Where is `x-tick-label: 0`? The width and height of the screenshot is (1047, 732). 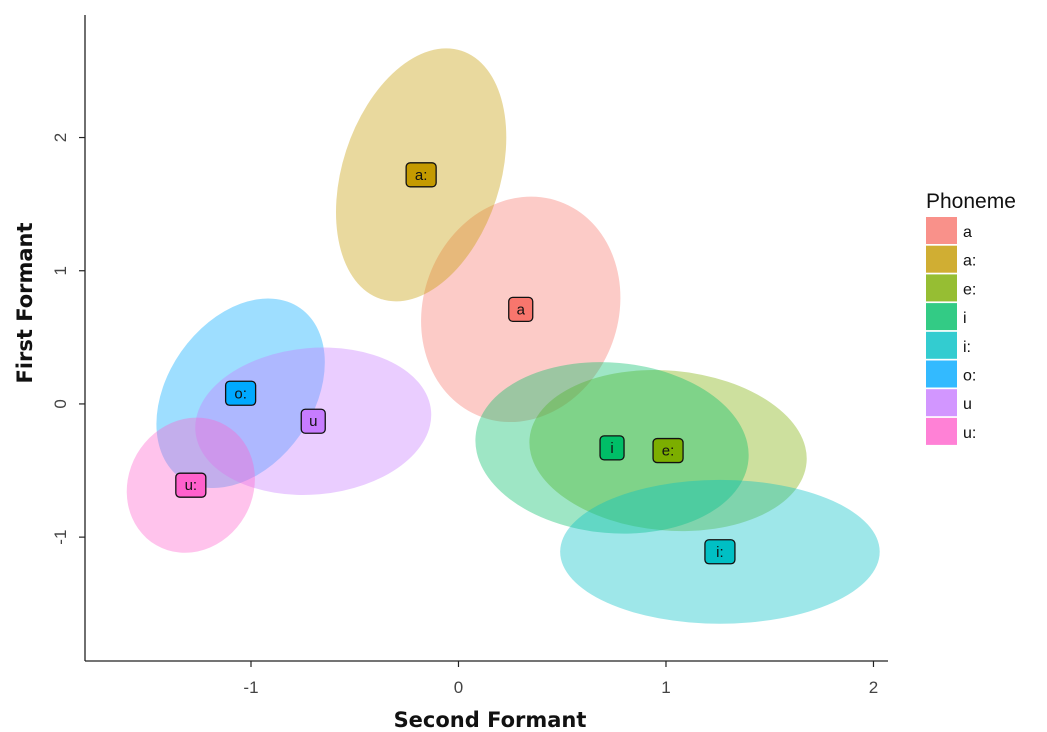 x-tick-label: 0 is located at coordinates (458, 687).